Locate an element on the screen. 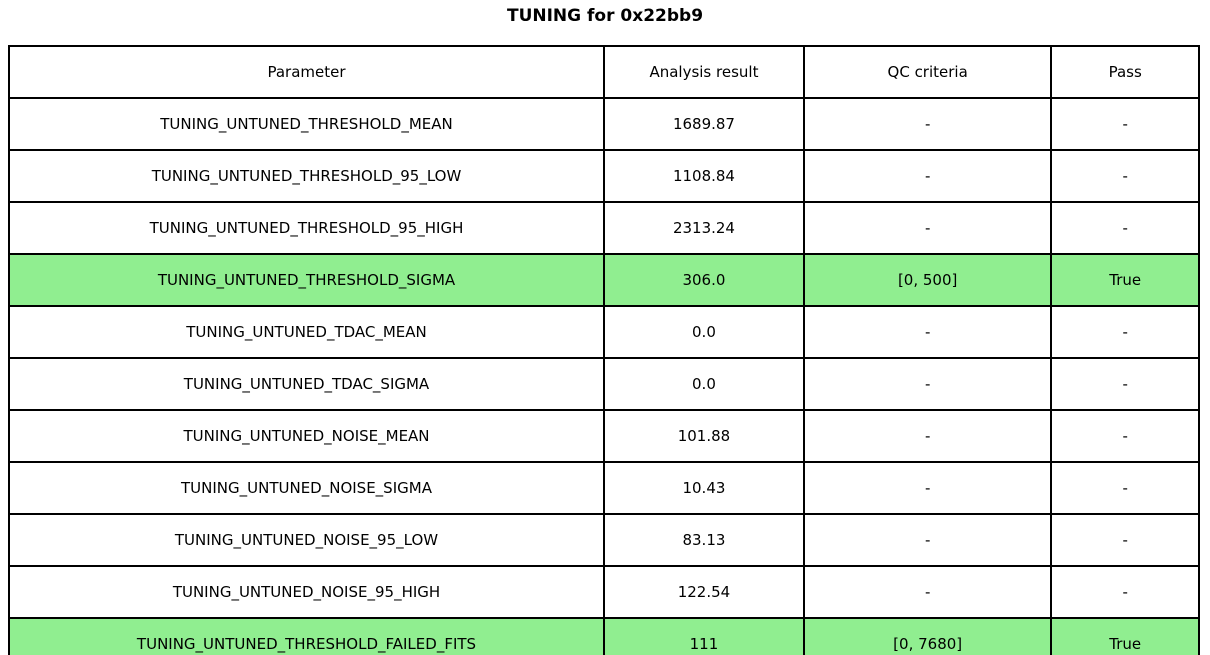  cell-parameter: TUNING_UNTUNED_THRESHOLD_95_LOW is located at coordinates (306, 176).